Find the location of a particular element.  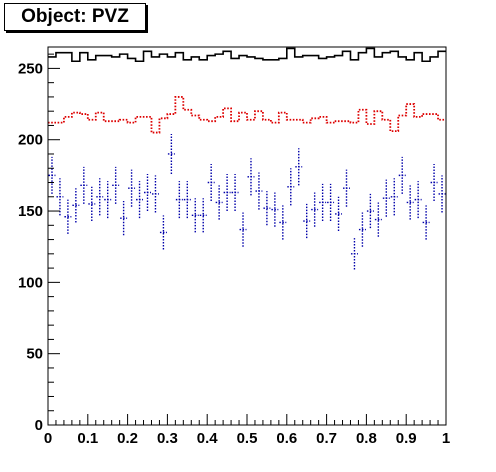

chart-title: Object: PVZ is located at coordinates (75, 17).